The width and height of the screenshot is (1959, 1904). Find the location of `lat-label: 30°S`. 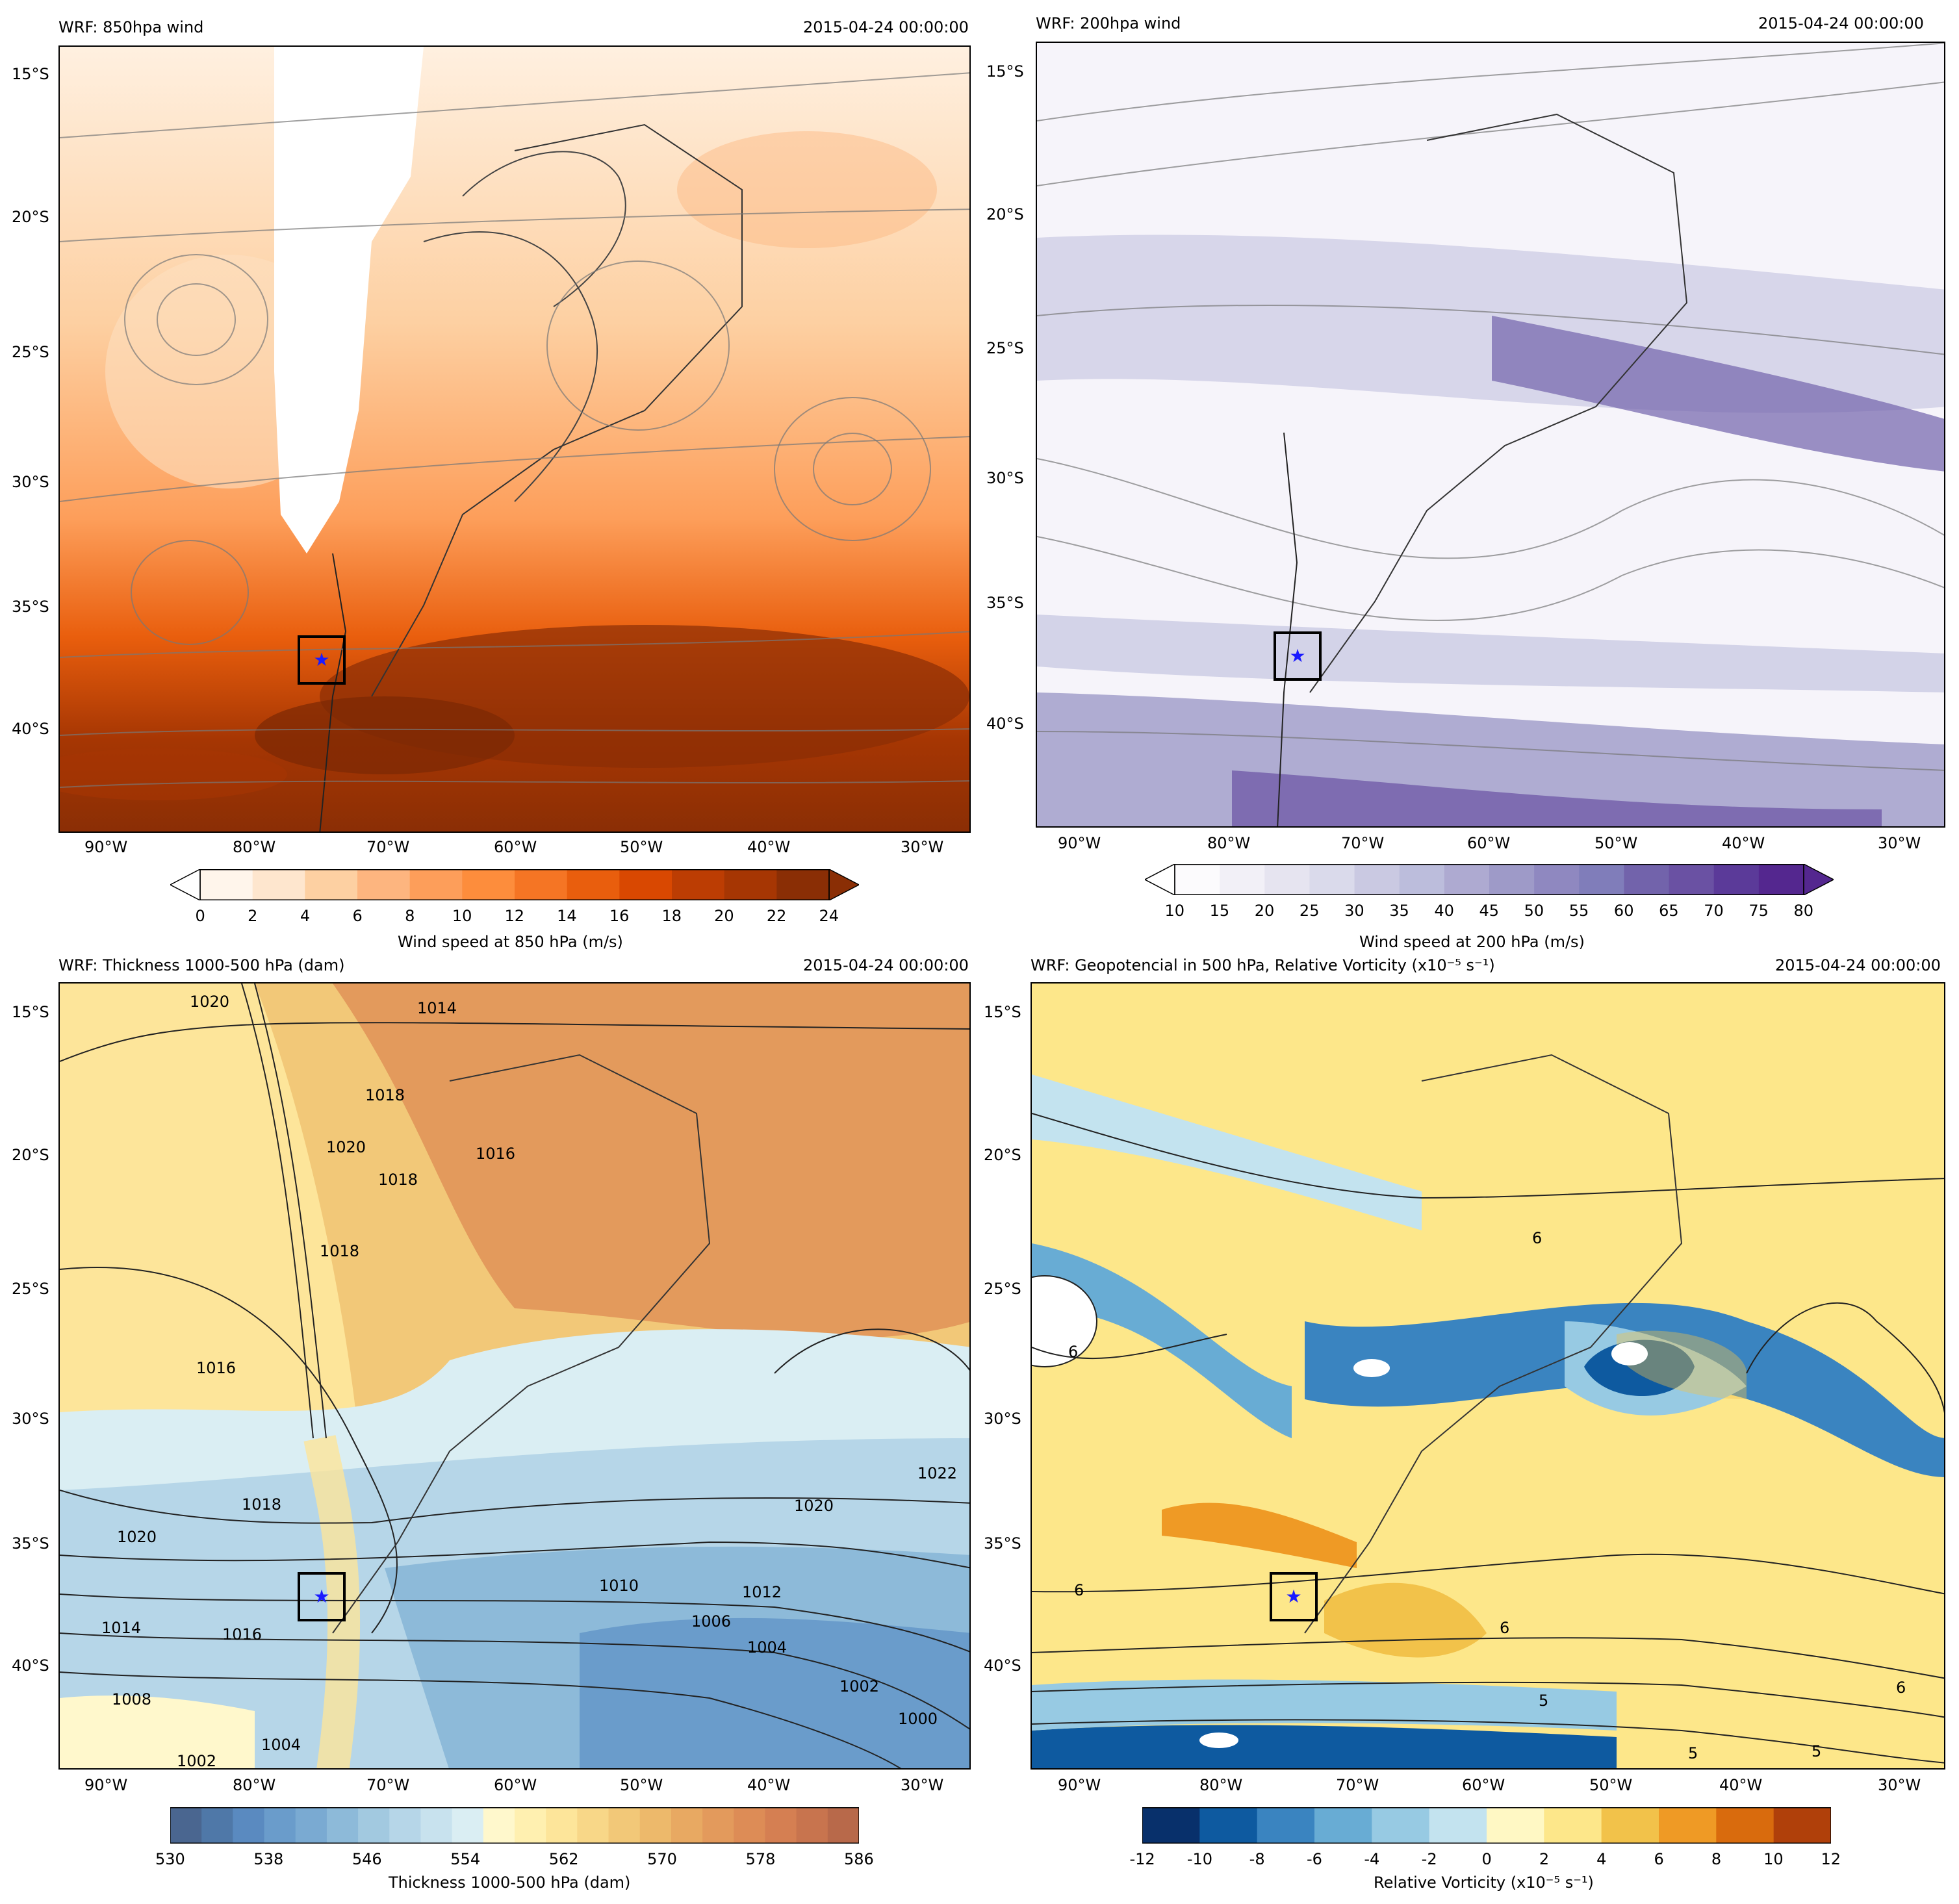

lat-label: 30°S is located at coordinates (1005, 478).